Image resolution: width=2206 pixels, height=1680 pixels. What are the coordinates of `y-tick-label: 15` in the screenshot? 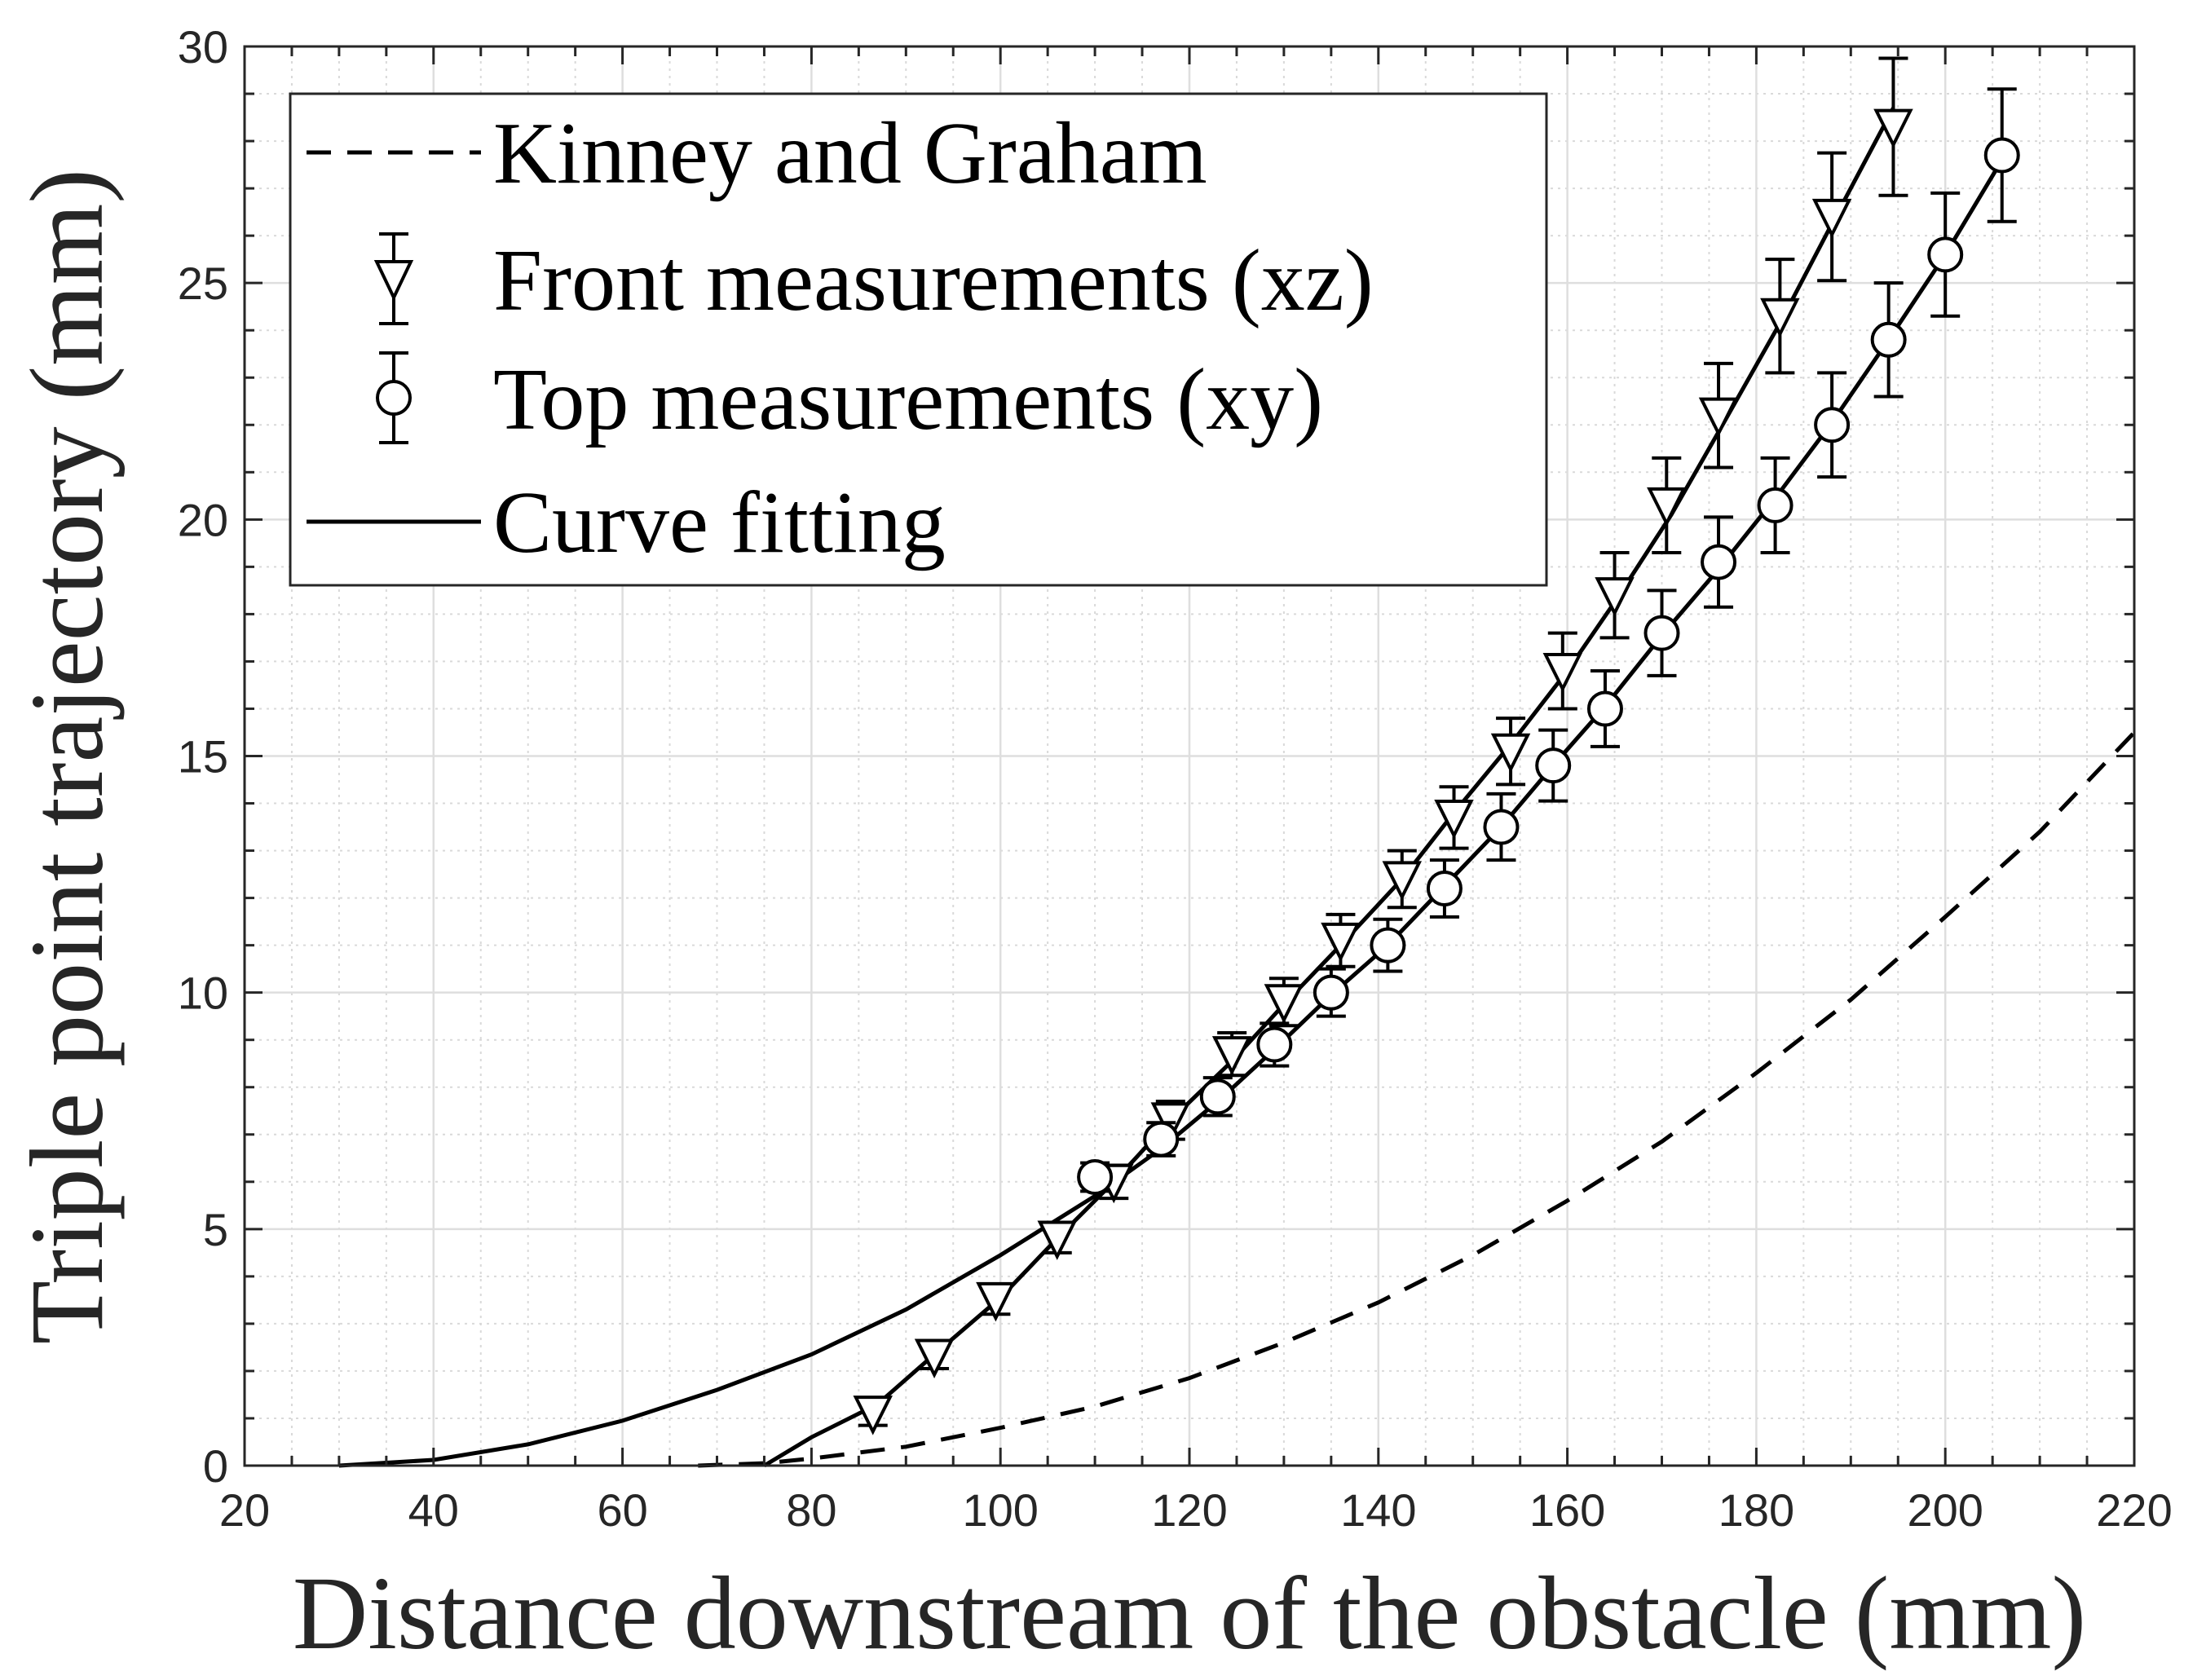 It's located at (203, 757).